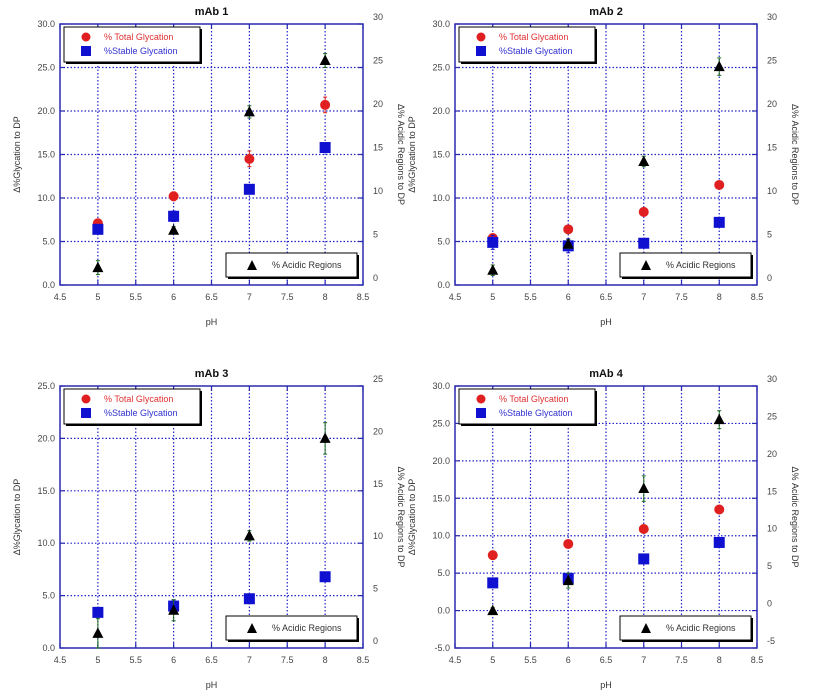 This screenshot has height=699, width=813. Describe the element at coordinates (212, 12) in the screenshot. I see `chart-title: mAb 1` at that location.